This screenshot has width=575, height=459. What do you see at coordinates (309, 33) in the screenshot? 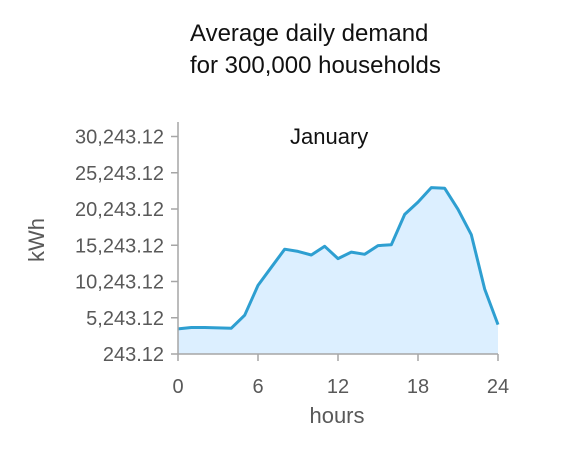
I see `chart-title-line-1: Average daily demand` at bounding box center [309, 33].